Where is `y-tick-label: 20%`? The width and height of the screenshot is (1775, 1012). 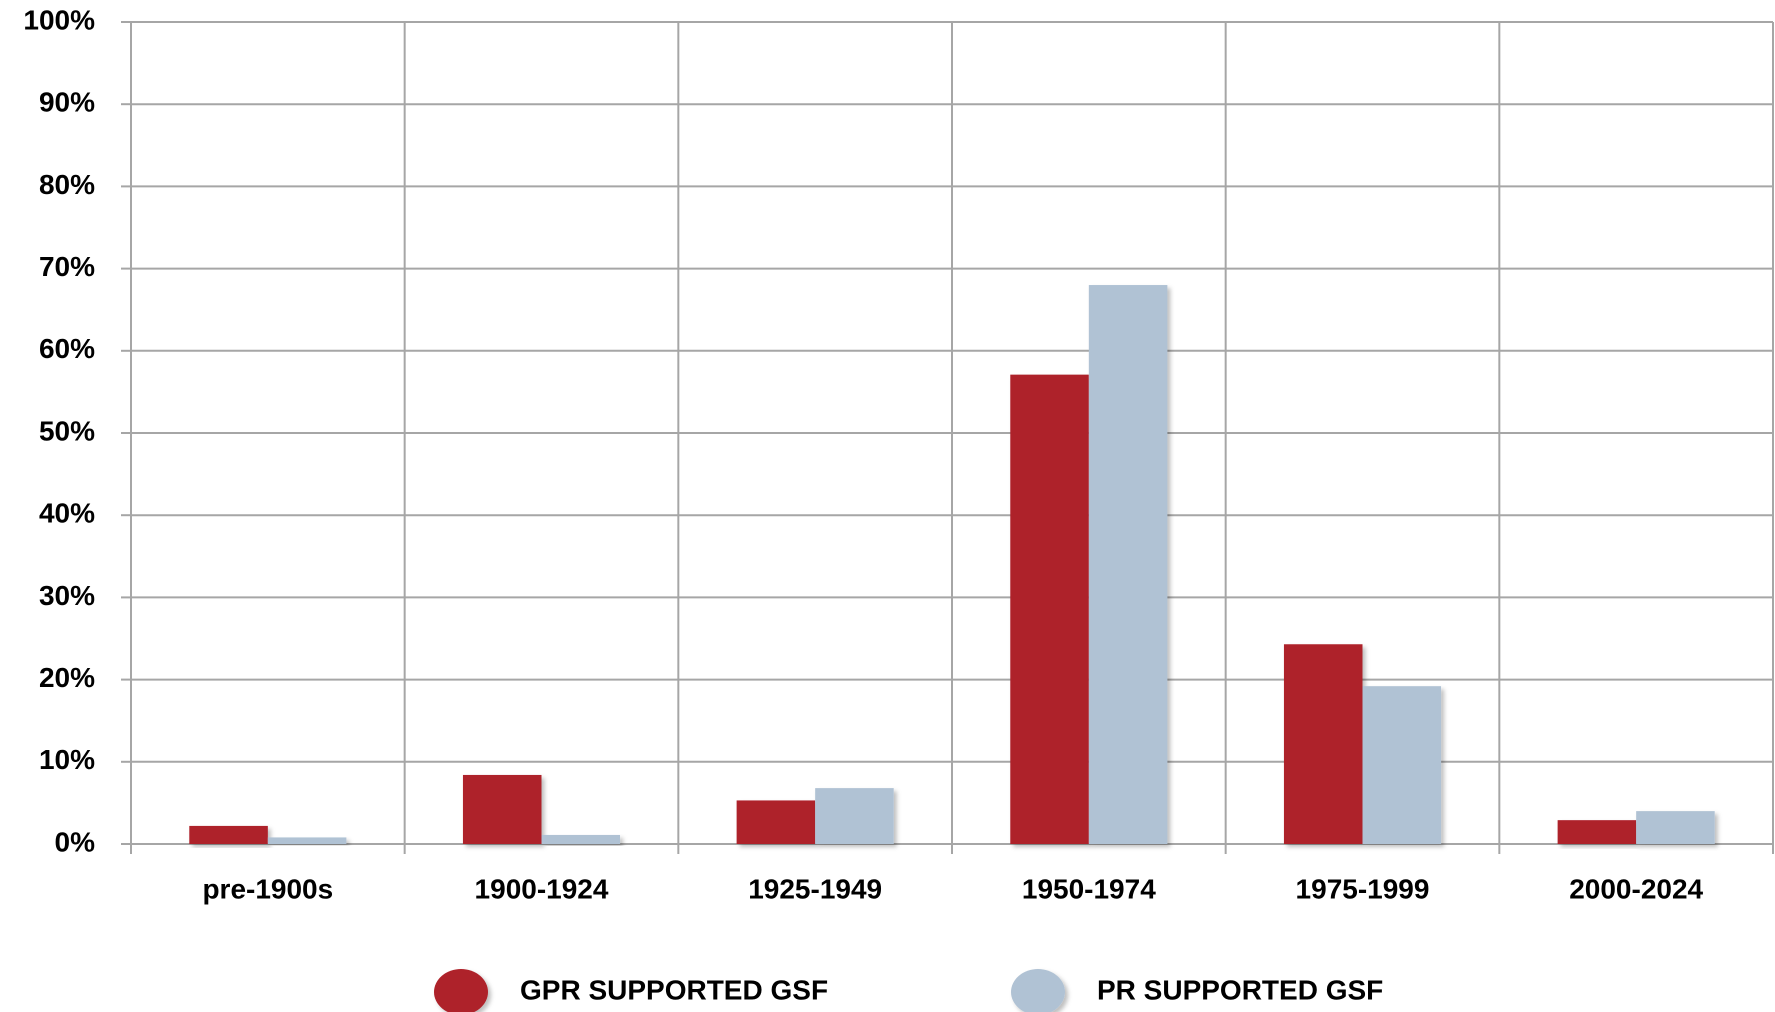 y-tick-label: 20% is located at coordinates (67, 677).